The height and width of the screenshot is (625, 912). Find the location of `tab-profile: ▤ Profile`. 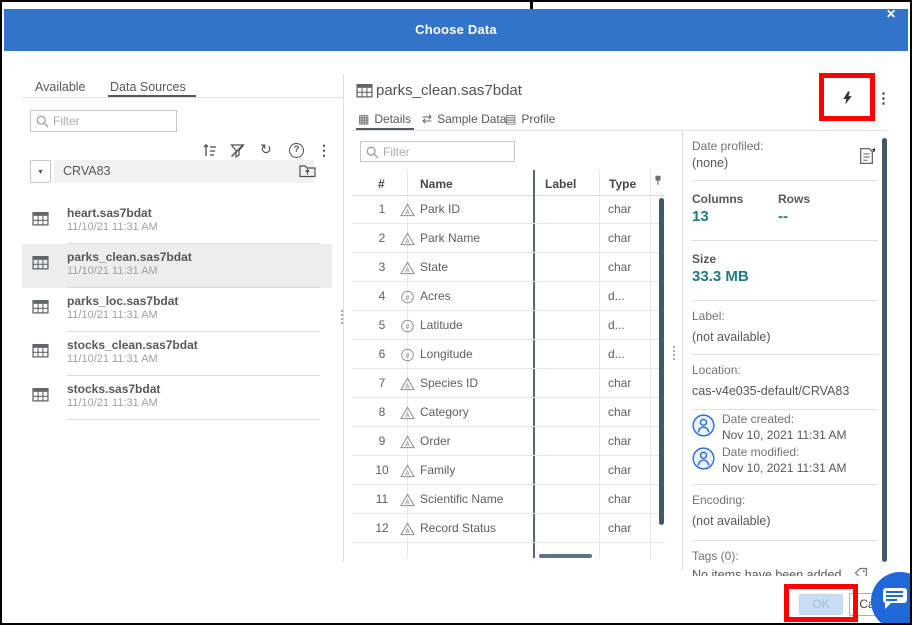

tab-profile: ▤ Profile is located at coordinates (530, 119).